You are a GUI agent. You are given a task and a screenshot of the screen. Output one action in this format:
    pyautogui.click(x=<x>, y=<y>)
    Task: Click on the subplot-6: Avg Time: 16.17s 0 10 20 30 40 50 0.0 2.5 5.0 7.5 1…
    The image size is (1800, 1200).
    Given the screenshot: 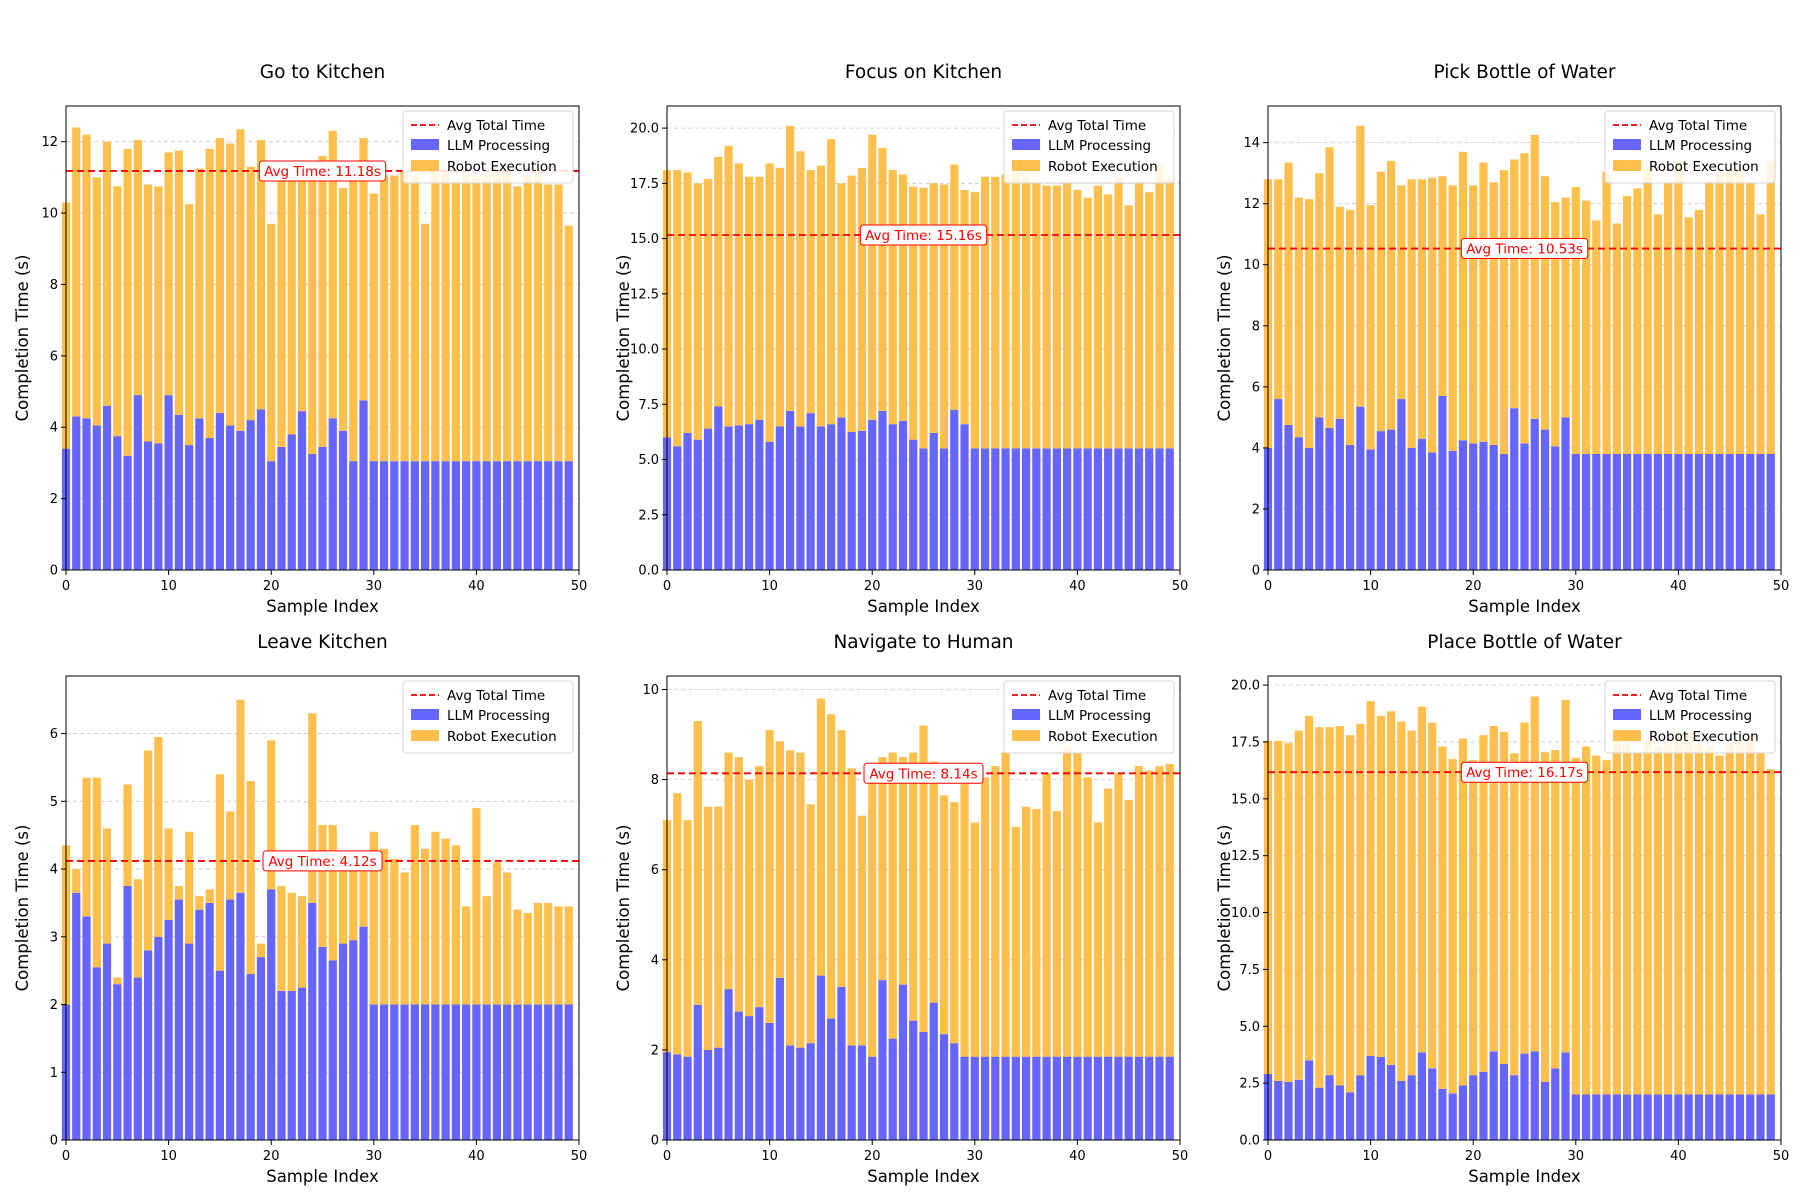 What is the action you would take?
    pyautogui.click(x=1502, y=909)
    